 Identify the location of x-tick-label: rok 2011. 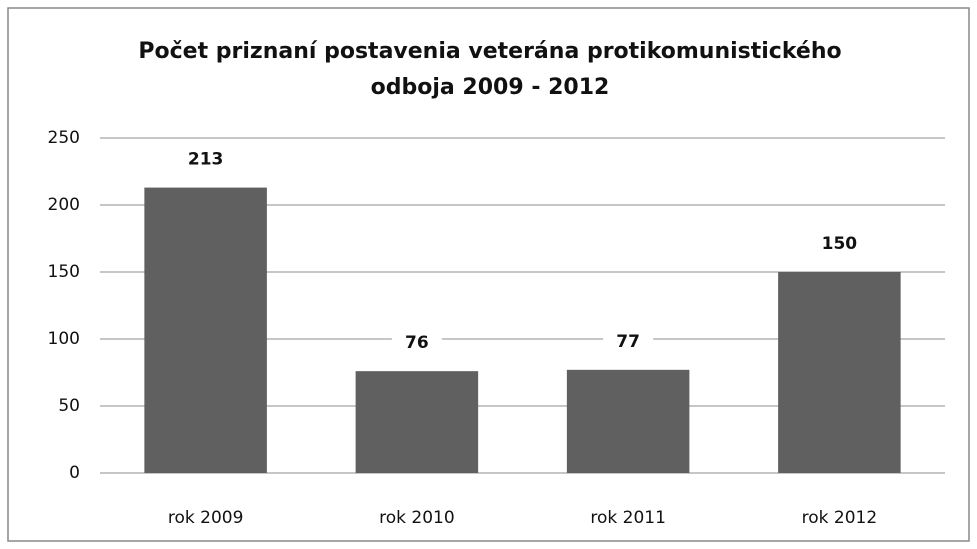
(628, 518).